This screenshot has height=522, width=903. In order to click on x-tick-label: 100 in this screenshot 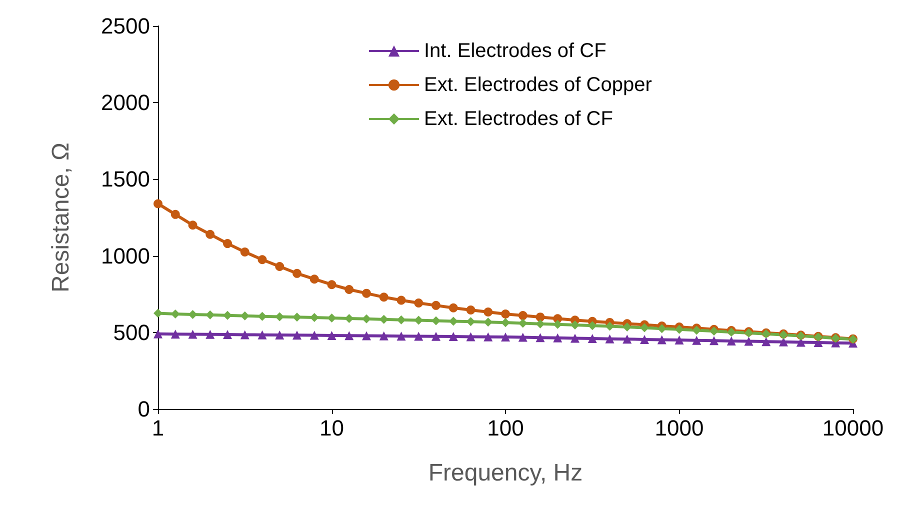, I will do `click(505, 428)`.